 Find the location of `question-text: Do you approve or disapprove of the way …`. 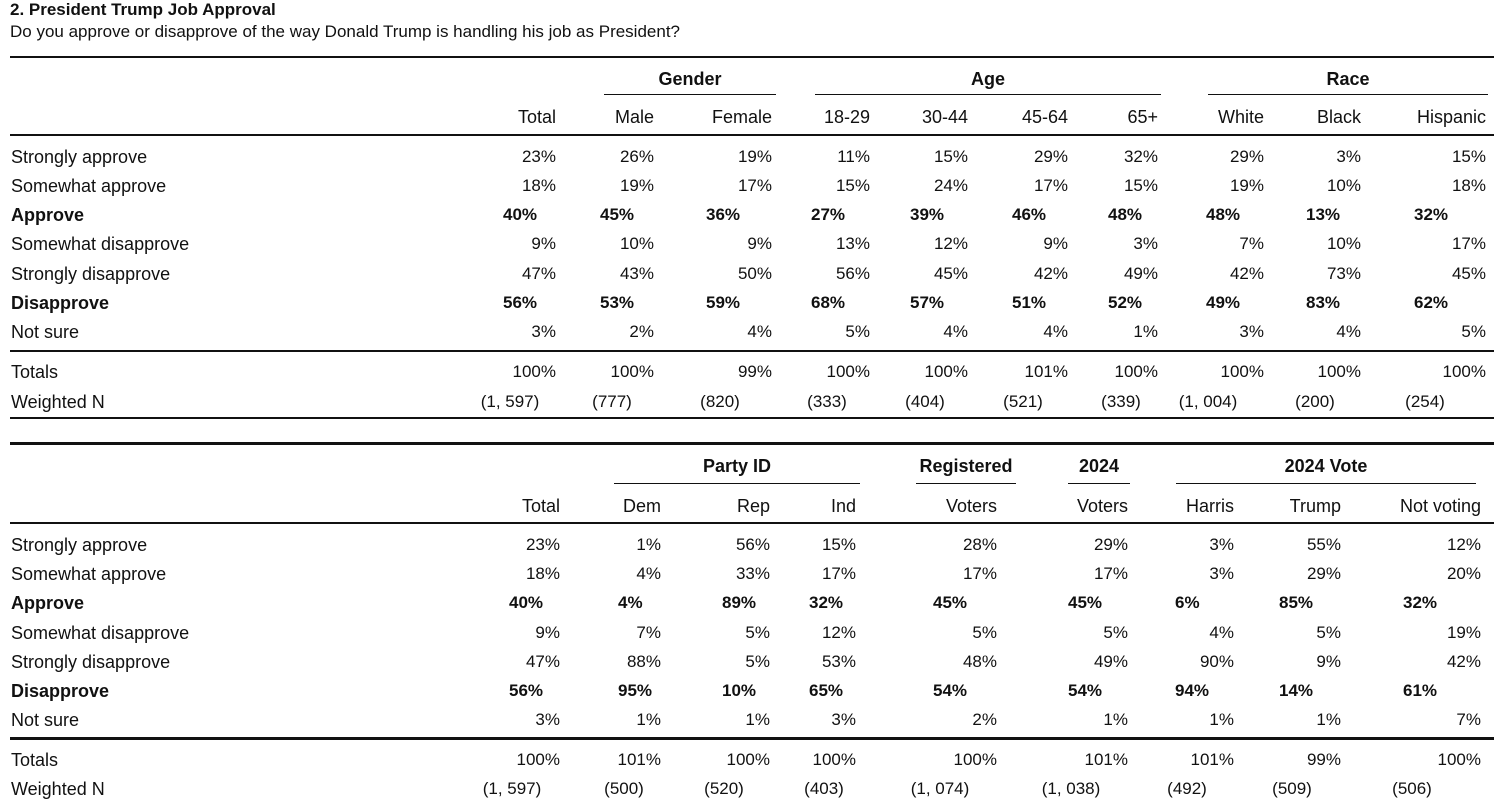

question-text: Do you approve or disapprove of the way … is located at coordinates (345, 31).